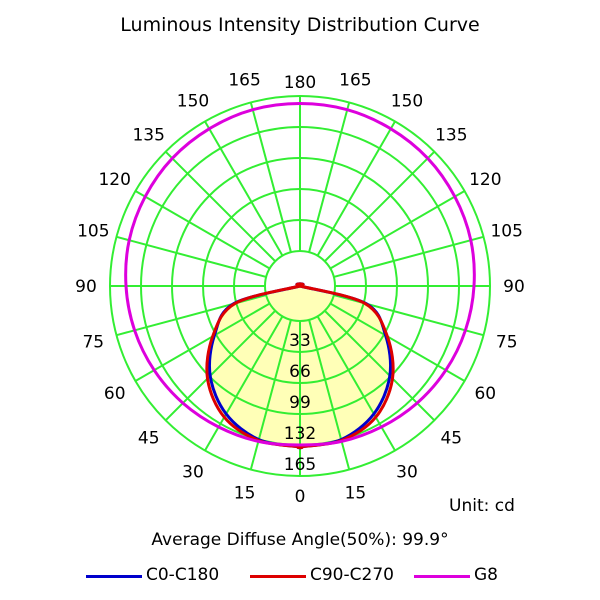  What do you see at coordinates (407, 472) in the screenshot?
I see `angle-label-right-30: 30` at bounding box center [407, 472].